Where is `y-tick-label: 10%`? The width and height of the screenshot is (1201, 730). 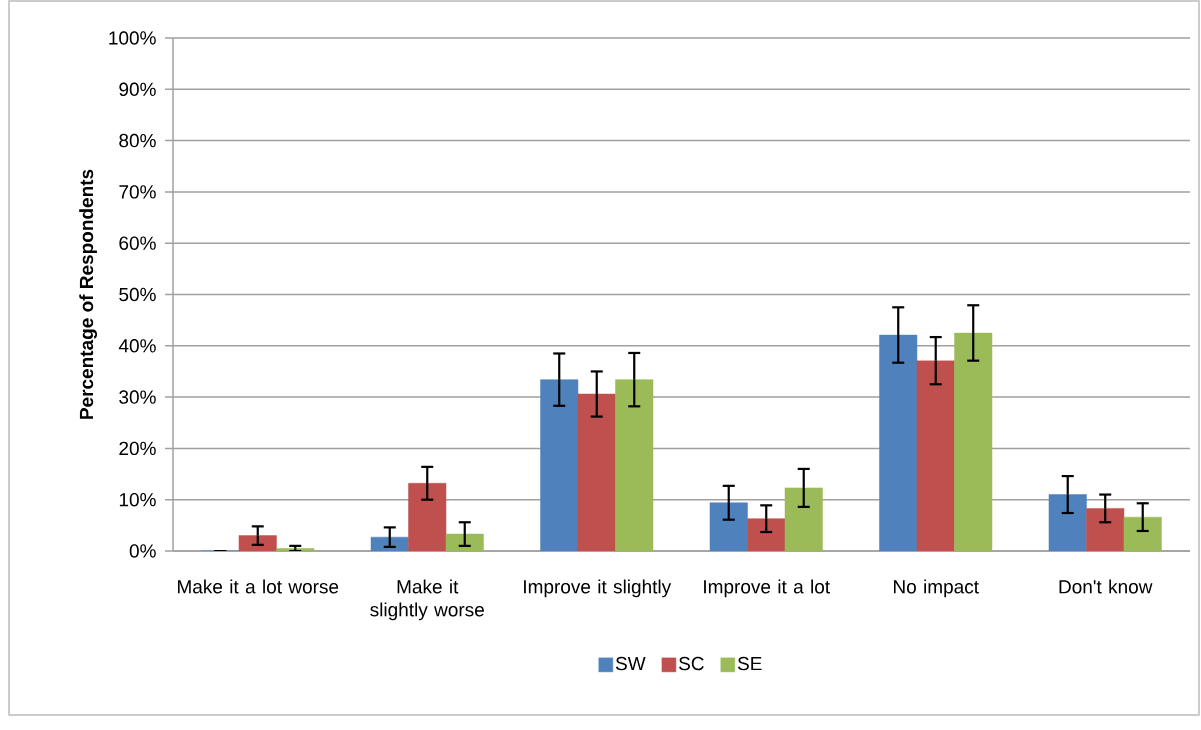
y-tick-label: 10% is located at coordinates (137, 499).